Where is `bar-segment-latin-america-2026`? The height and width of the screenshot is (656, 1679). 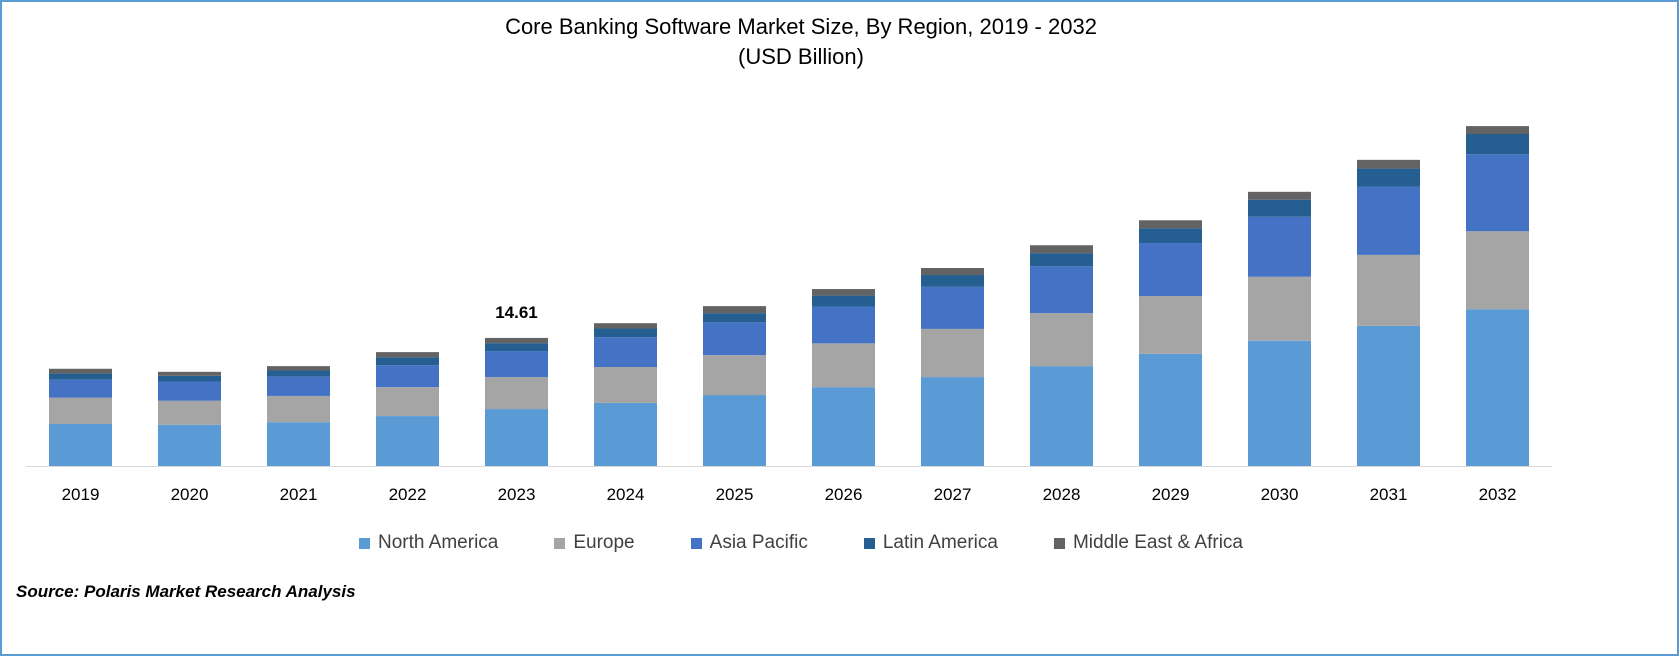
bar-segment-latin-america-2026 is located at coordinates (843, 301).